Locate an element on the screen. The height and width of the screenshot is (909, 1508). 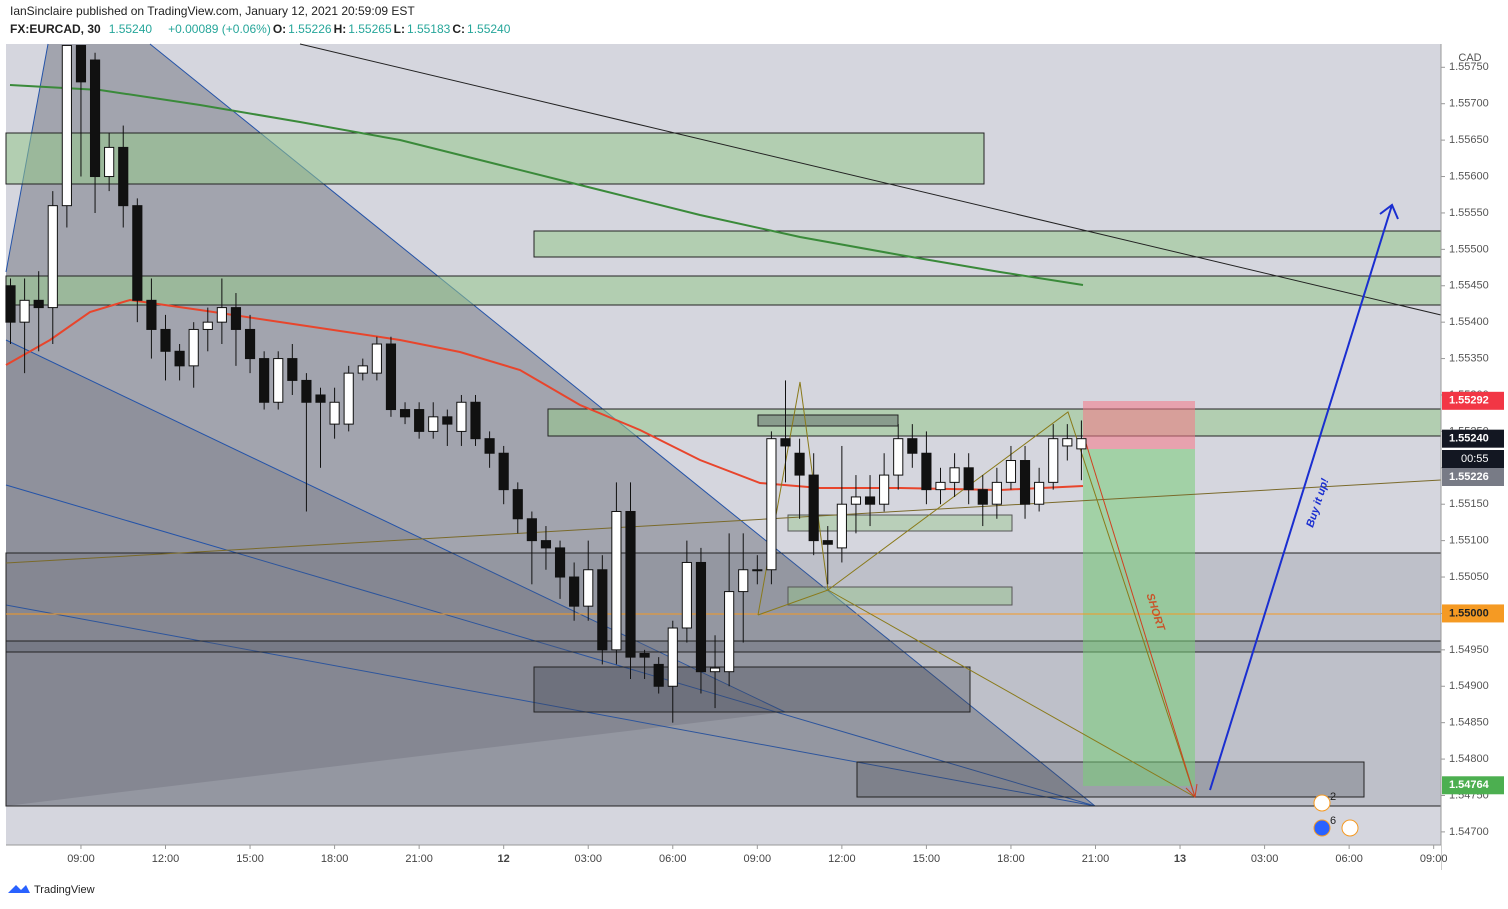
x-tick-label: 06:00 is located at coordinates (673, 859).